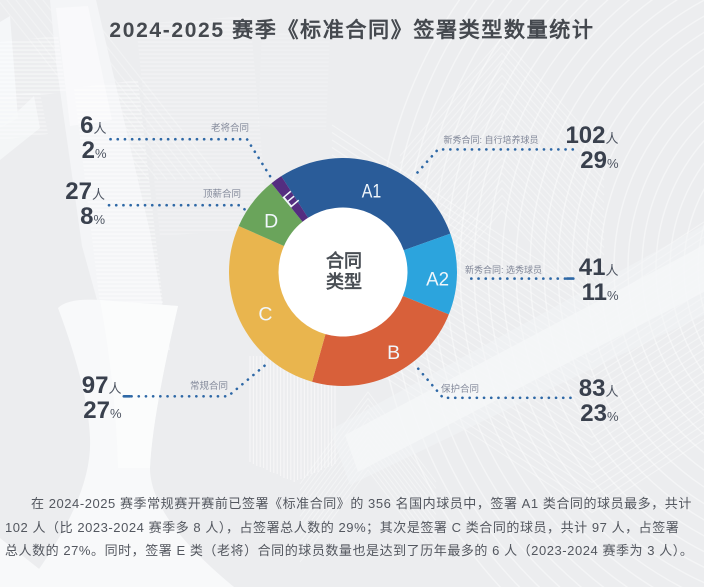 The width and height of the screenshot is (704, 587). What do you see at coordinates (437, 280) in the screenshot?
I see `svg-text: A2` at bounding box center [437, 280].